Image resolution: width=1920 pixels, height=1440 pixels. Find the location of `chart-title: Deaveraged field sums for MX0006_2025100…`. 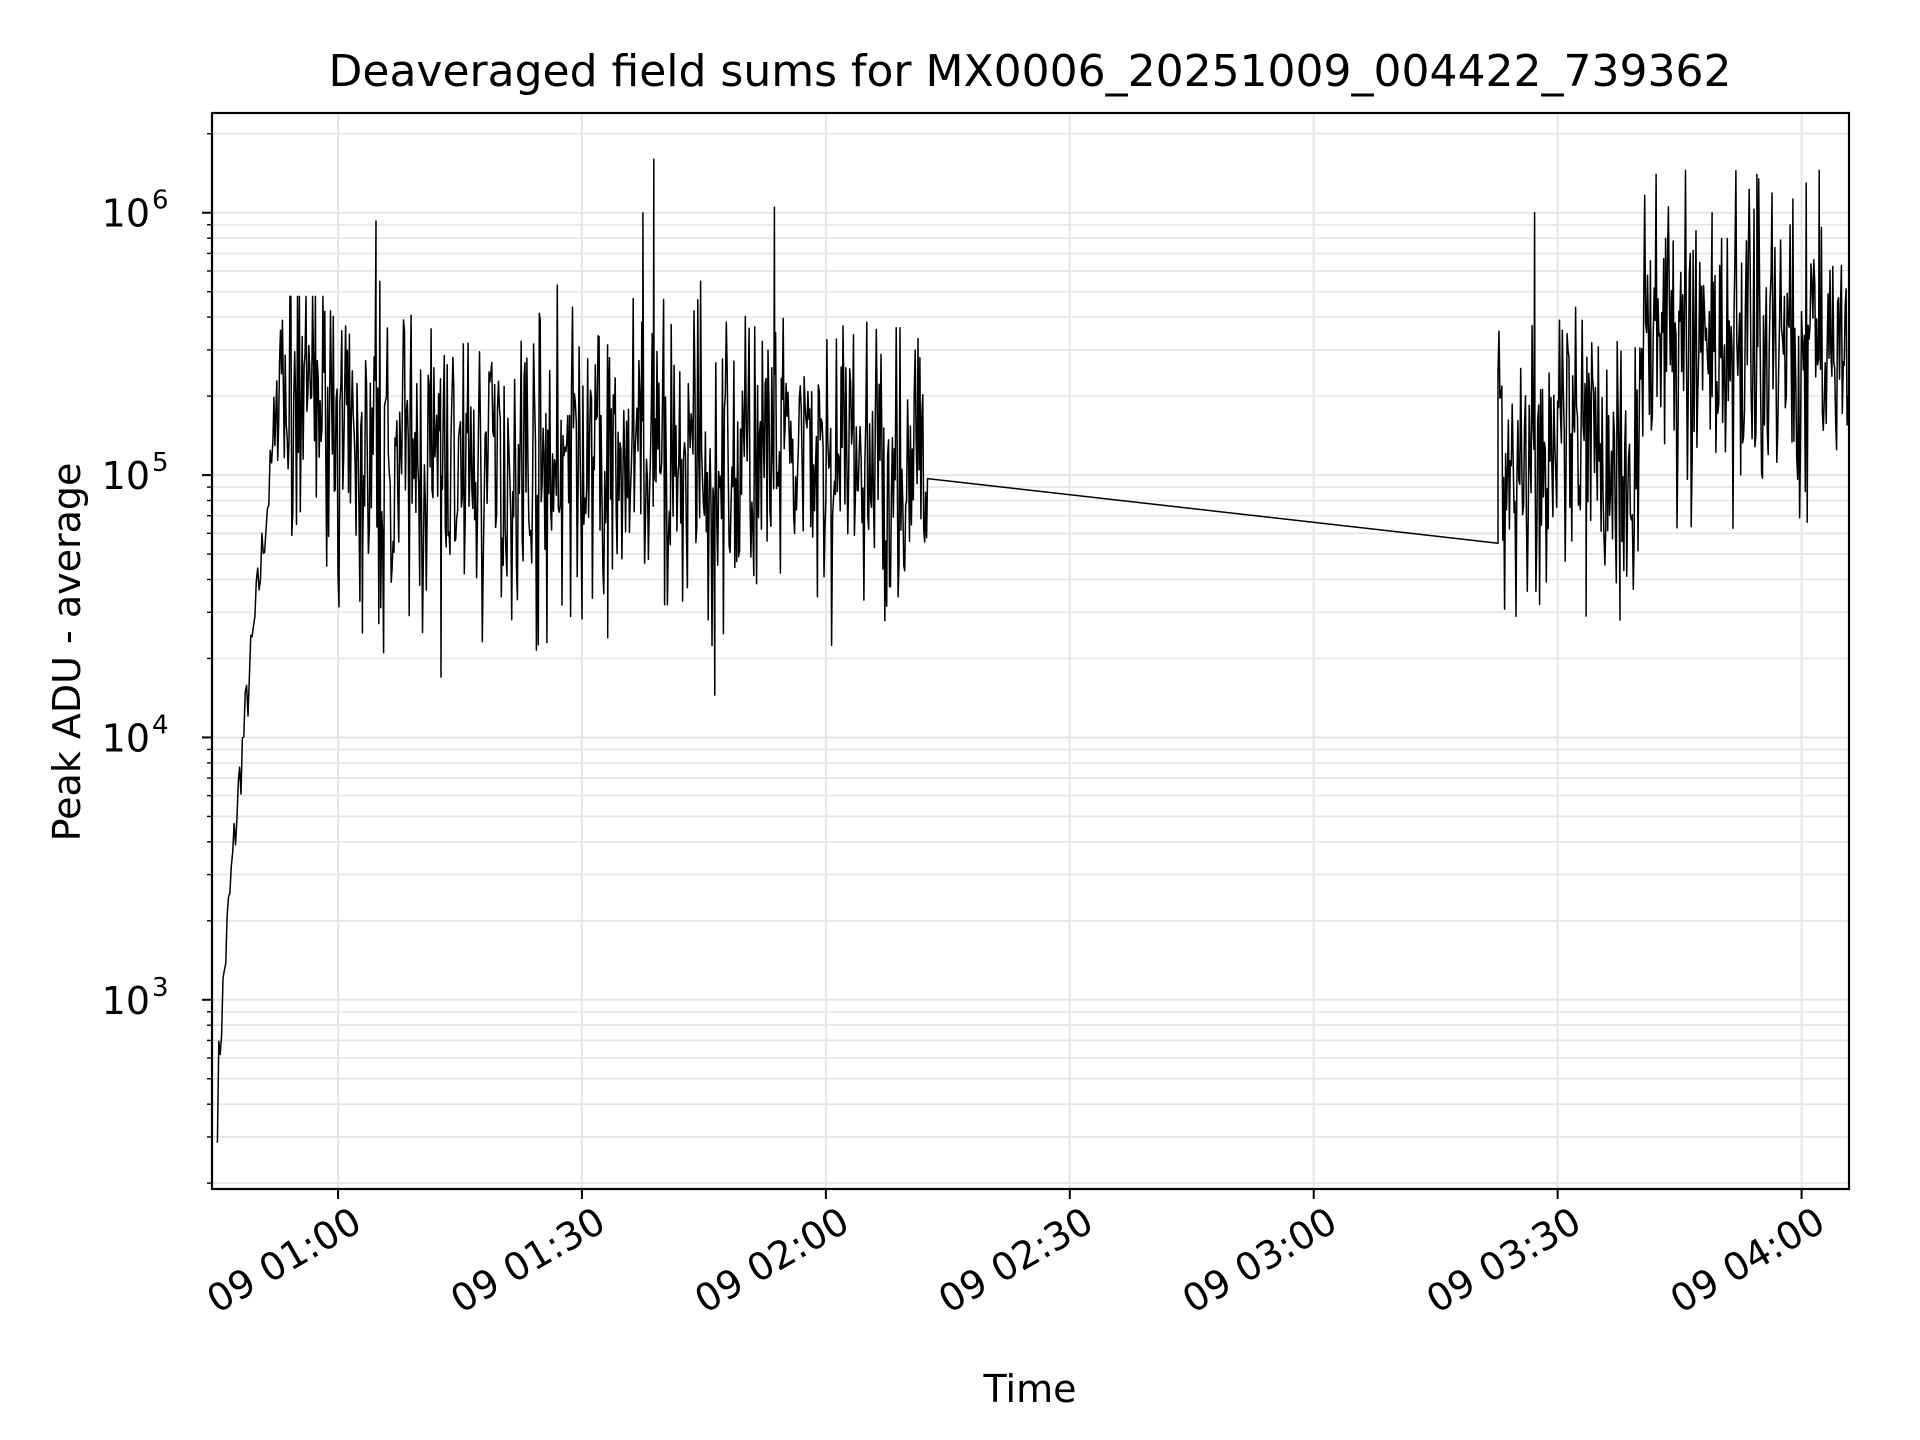

chart-title: Deaveraged field sums for MX0006_2025100… is located at coordinates (1030, 71).